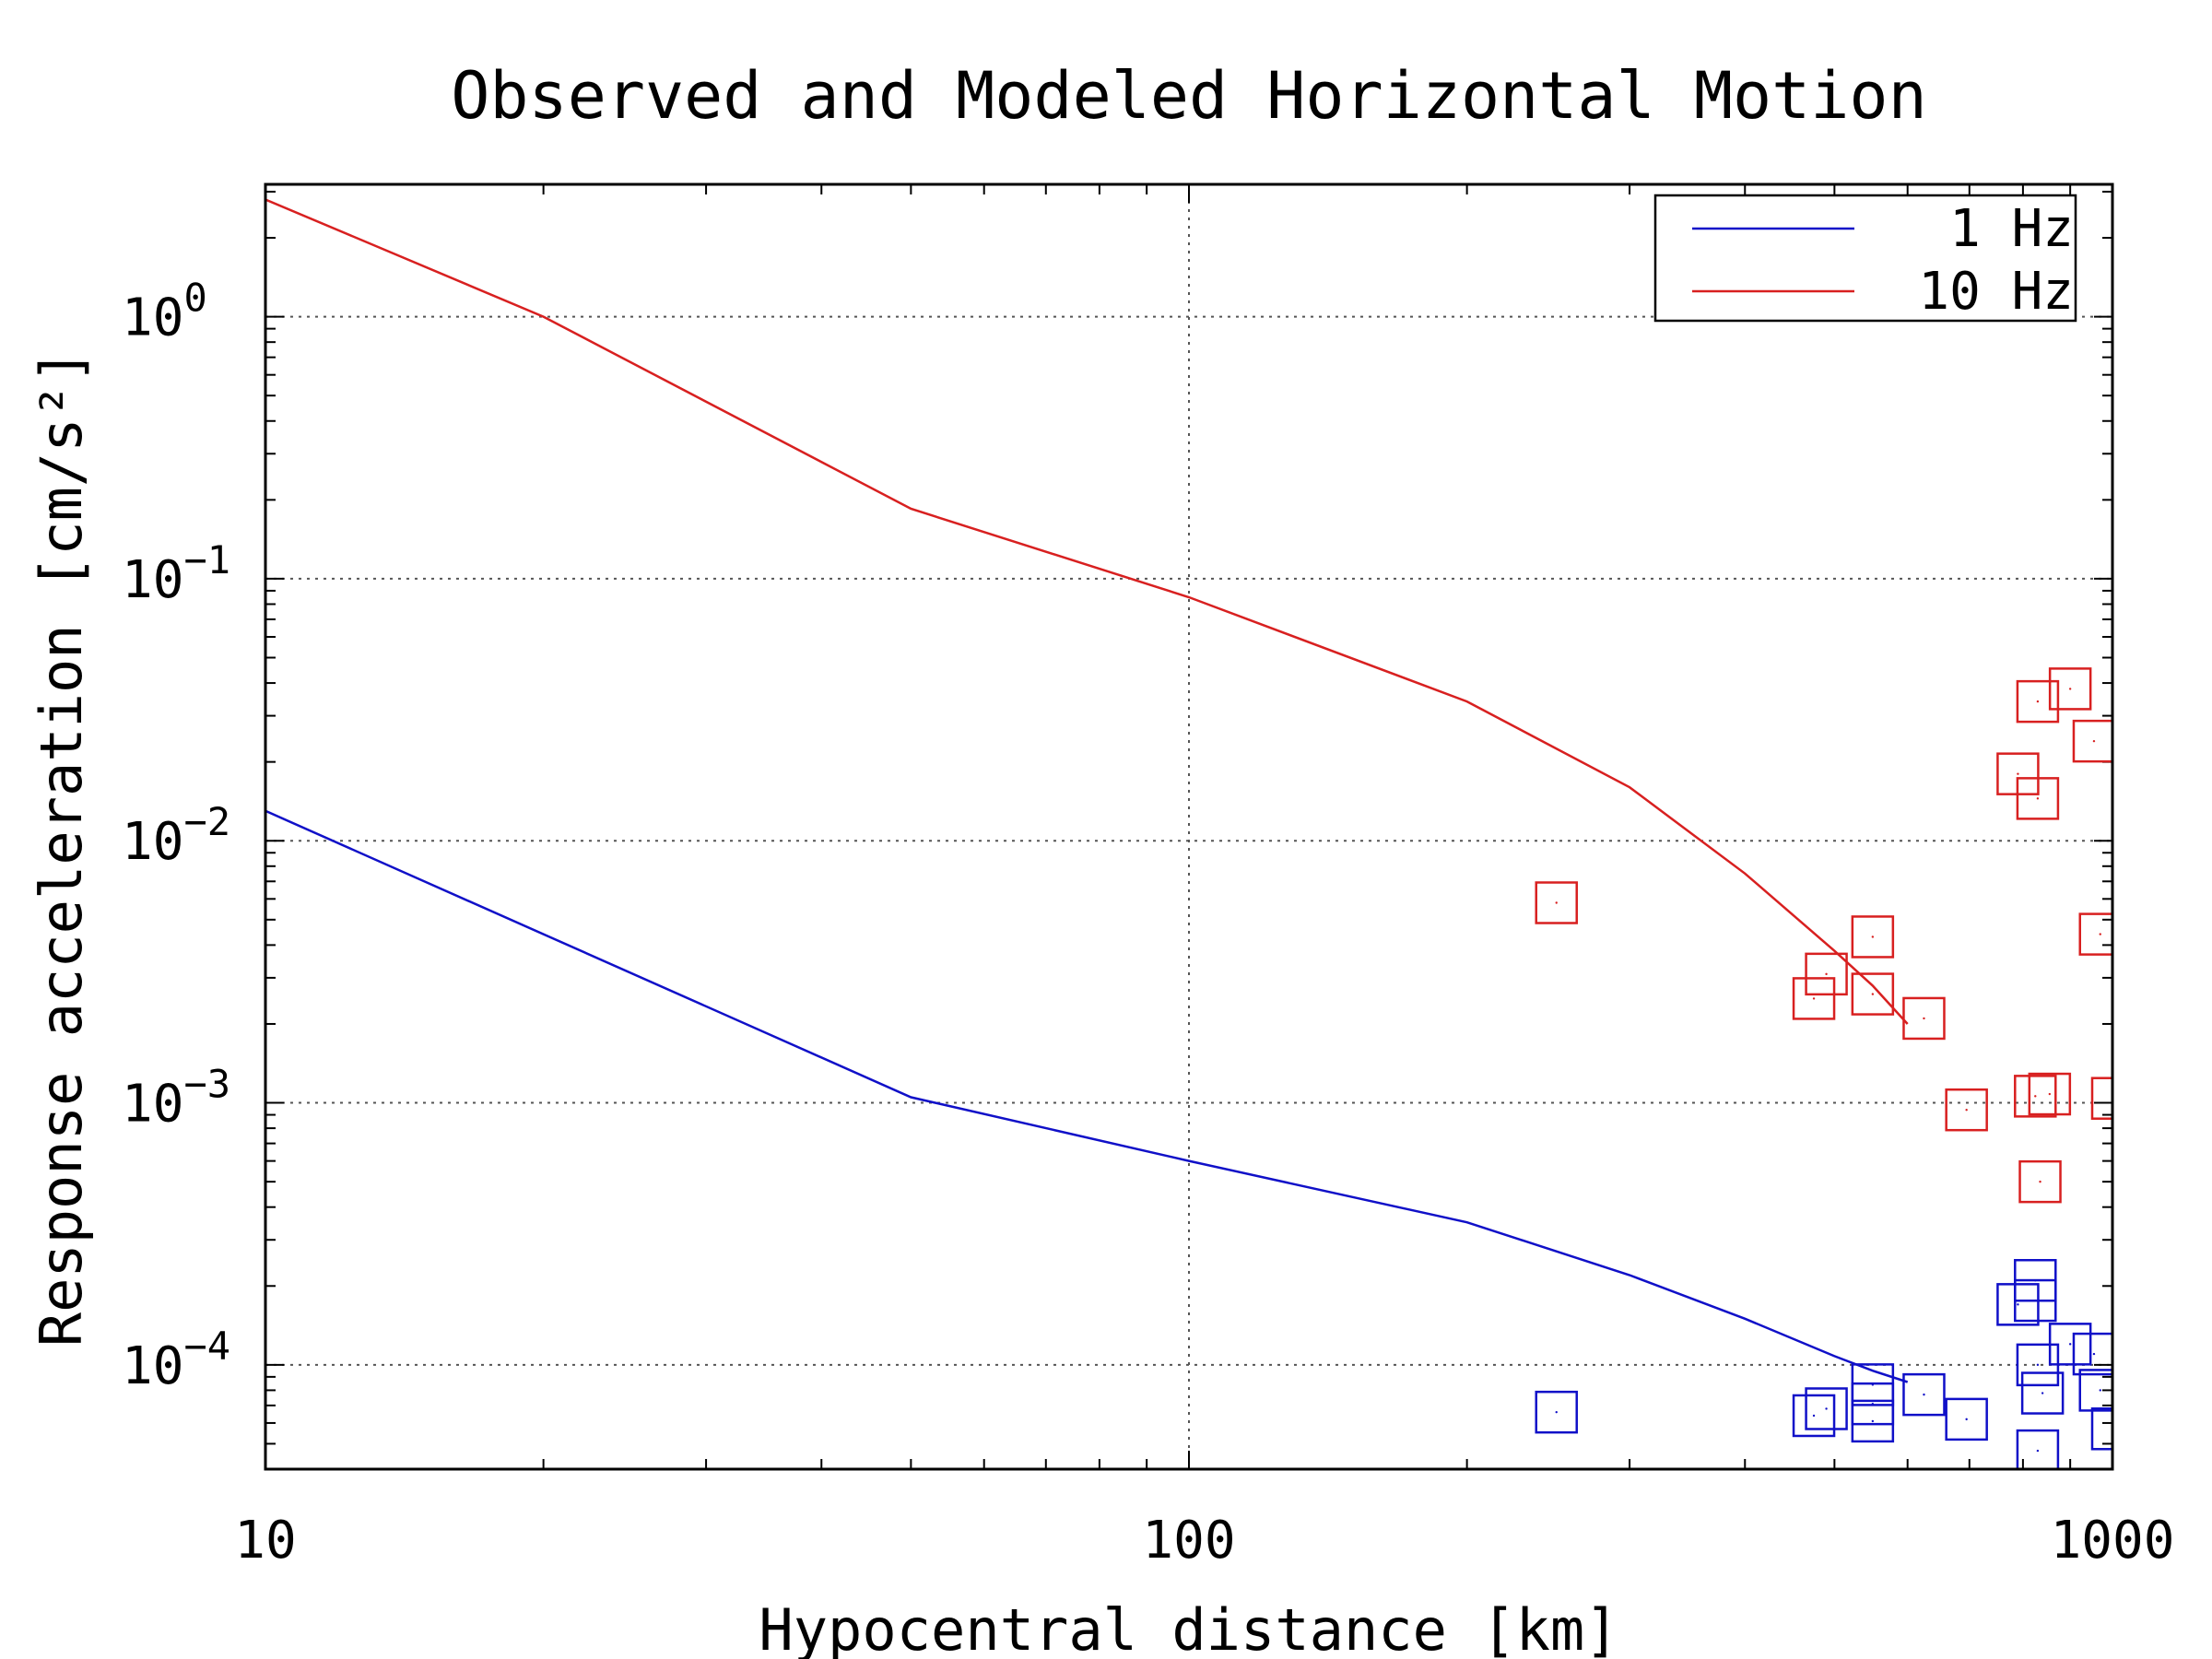 The height and width of the screenshot is (1659, 2212). I want to click on legend-box, so click(1865, 258).